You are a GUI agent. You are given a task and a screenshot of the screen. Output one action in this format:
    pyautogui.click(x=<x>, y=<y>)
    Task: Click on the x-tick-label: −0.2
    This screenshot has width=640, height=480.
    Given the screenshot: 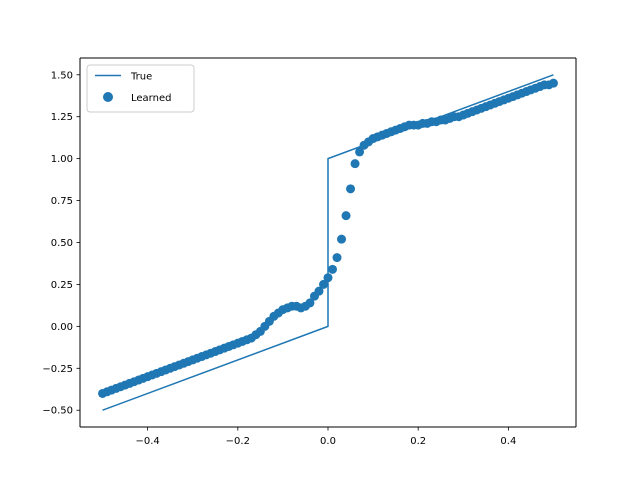 What is the action you would take?
    pyautogui.click(x=238, y=441)
    